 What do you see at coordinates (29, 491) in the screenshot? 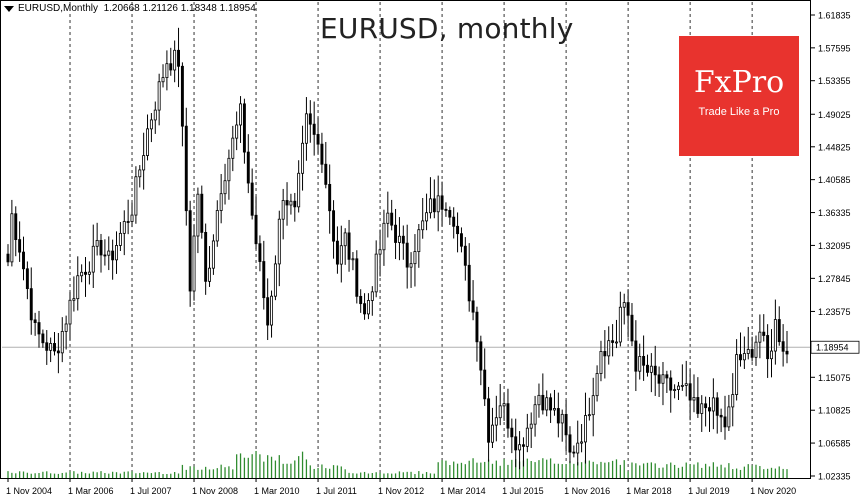
I see `x-tick-label: 1 Nov 2004` at bounding box center [29, 491].